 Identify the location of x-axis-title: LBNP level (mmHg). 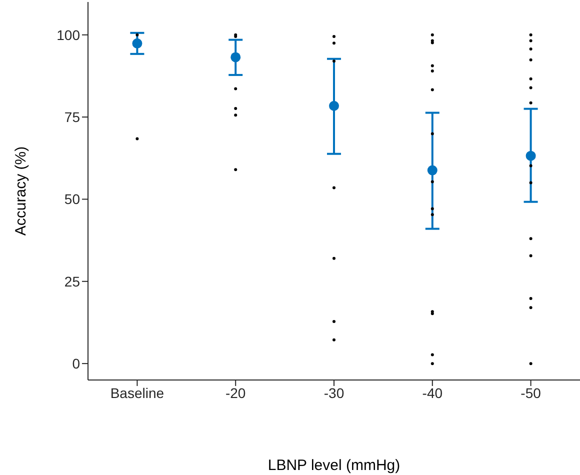
(334, 465).